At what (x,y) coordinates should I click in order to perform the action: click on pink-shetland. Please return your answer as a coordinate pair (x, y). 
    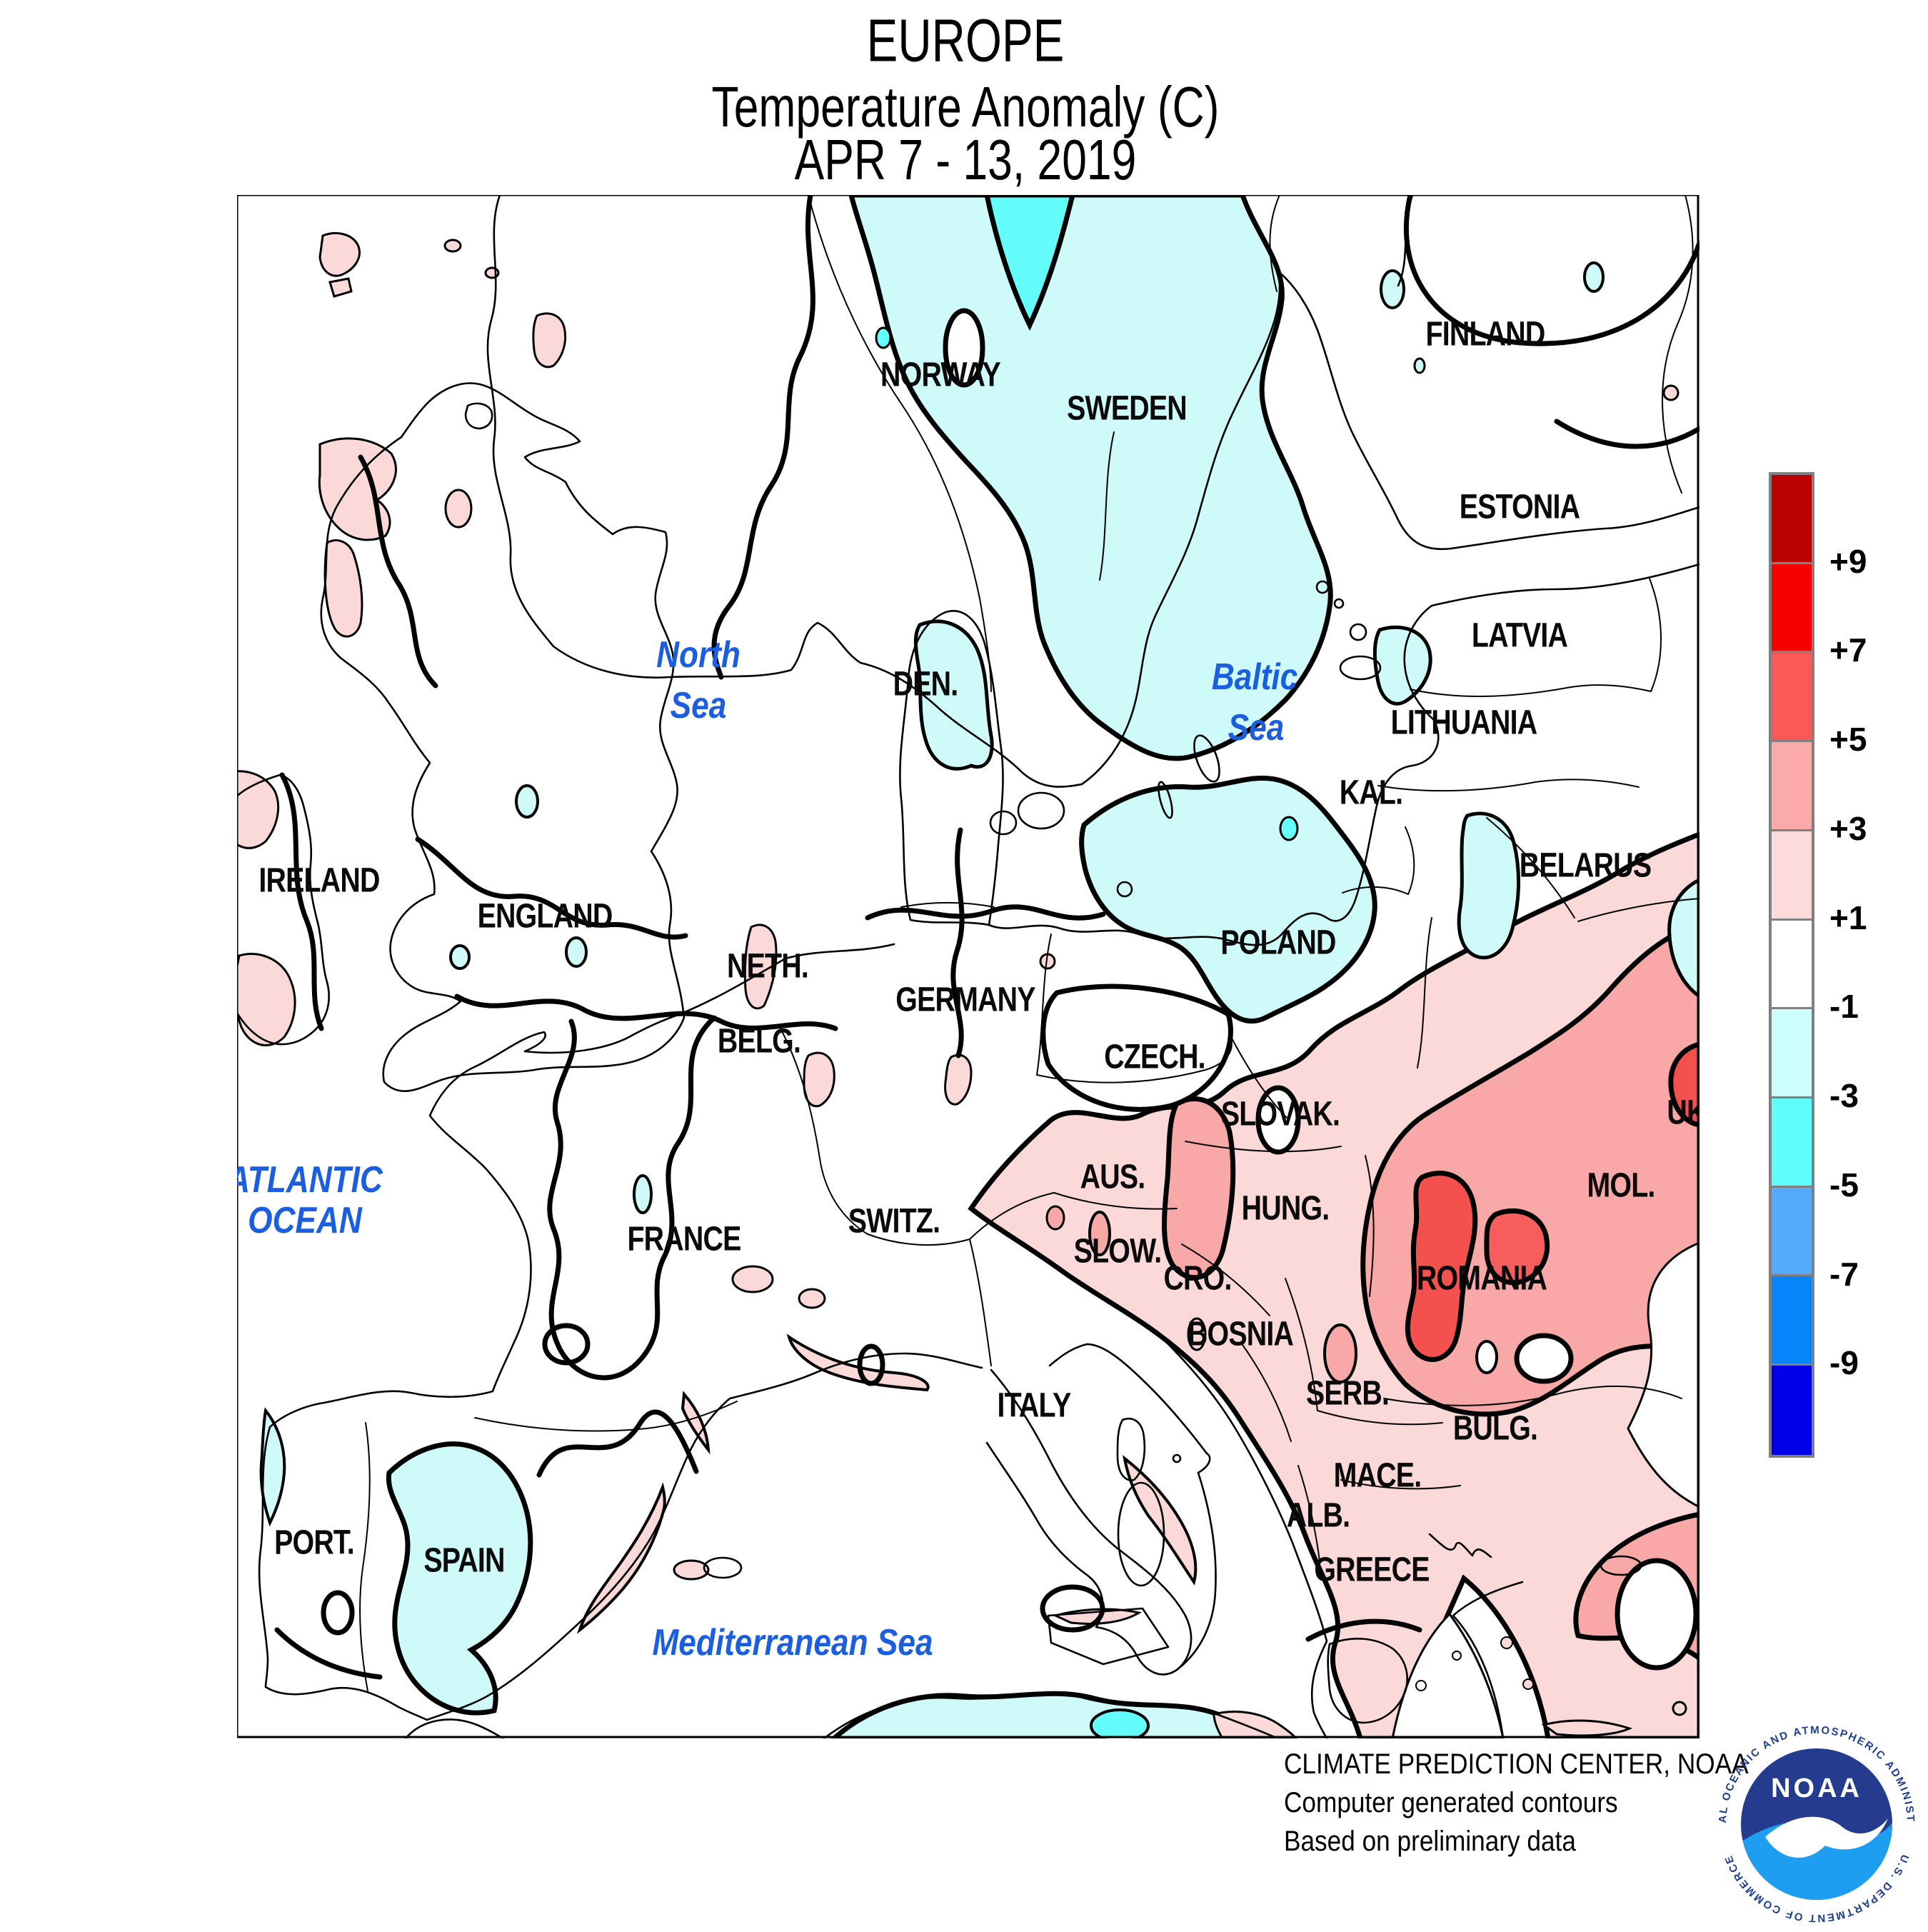
    Looking at the image, I should click on (549, 340).